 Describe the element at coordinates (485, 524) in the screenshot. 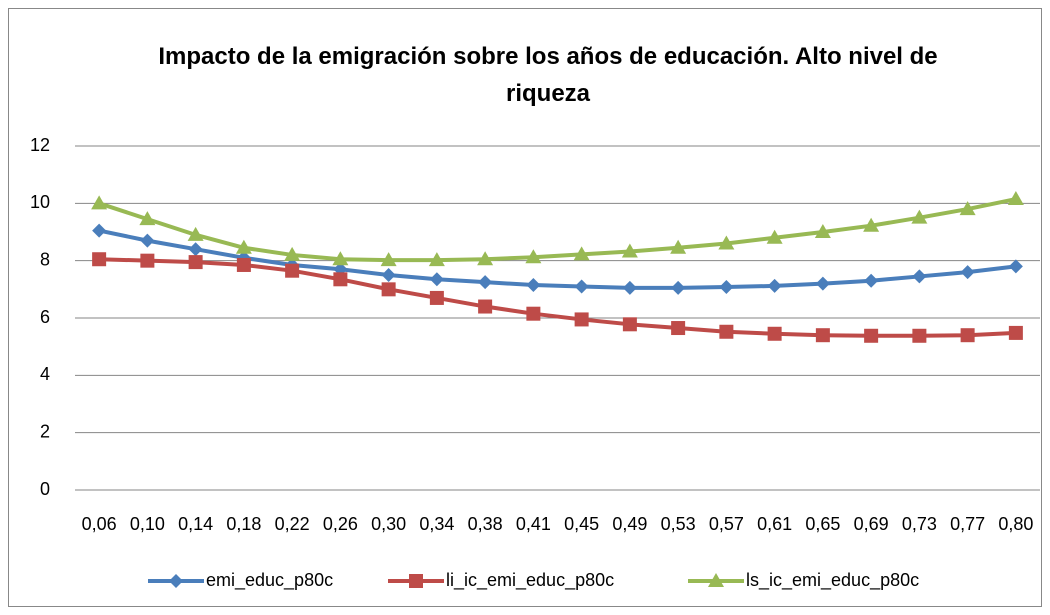

I see `x-tick-label: 0,38` at that location.